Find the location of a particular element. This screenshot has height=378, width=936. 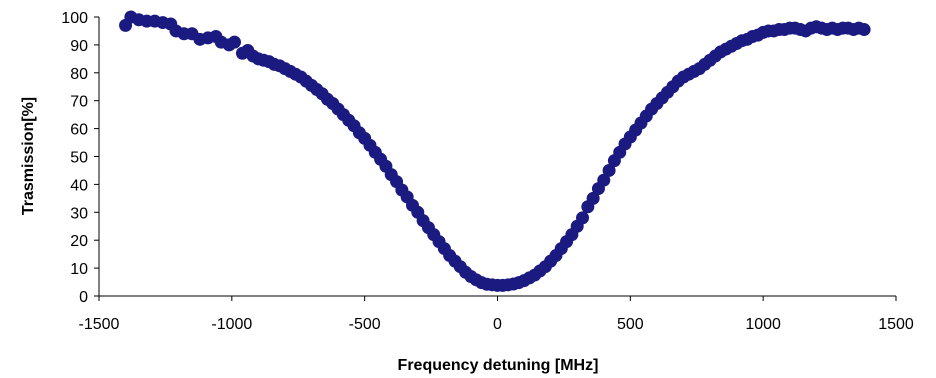

y-axis-title: Trasmission[%] is located at coordinates (28, 156).